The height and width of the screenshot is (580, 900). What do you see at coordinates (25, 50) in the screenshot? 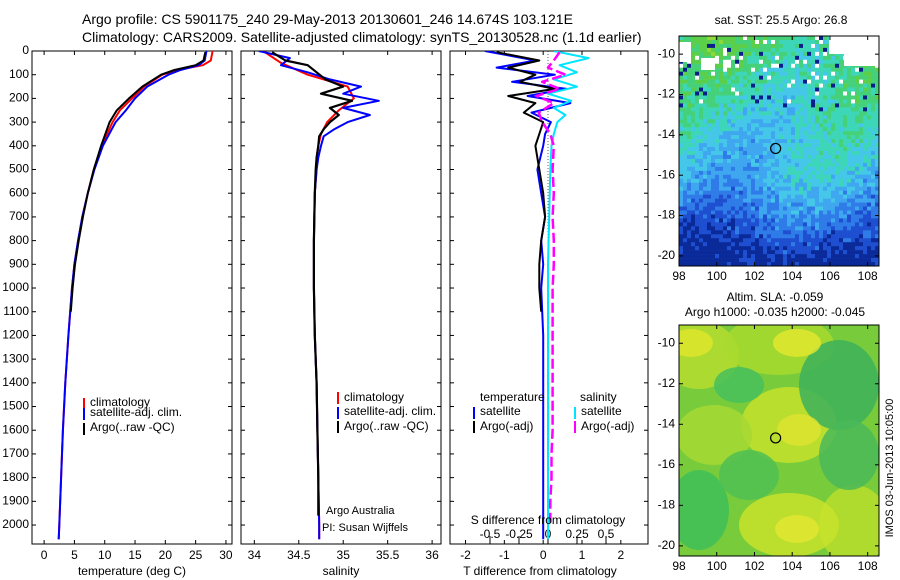
I see `depth-tick-label: 0` at bounding box center [25, 50].